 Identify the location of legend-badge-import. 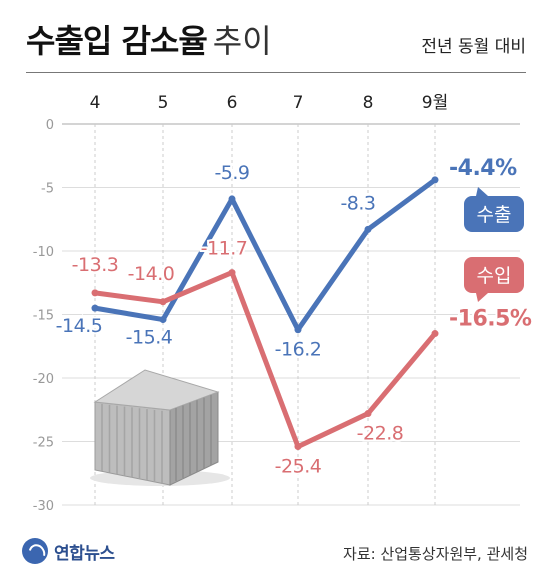
(494, 275).